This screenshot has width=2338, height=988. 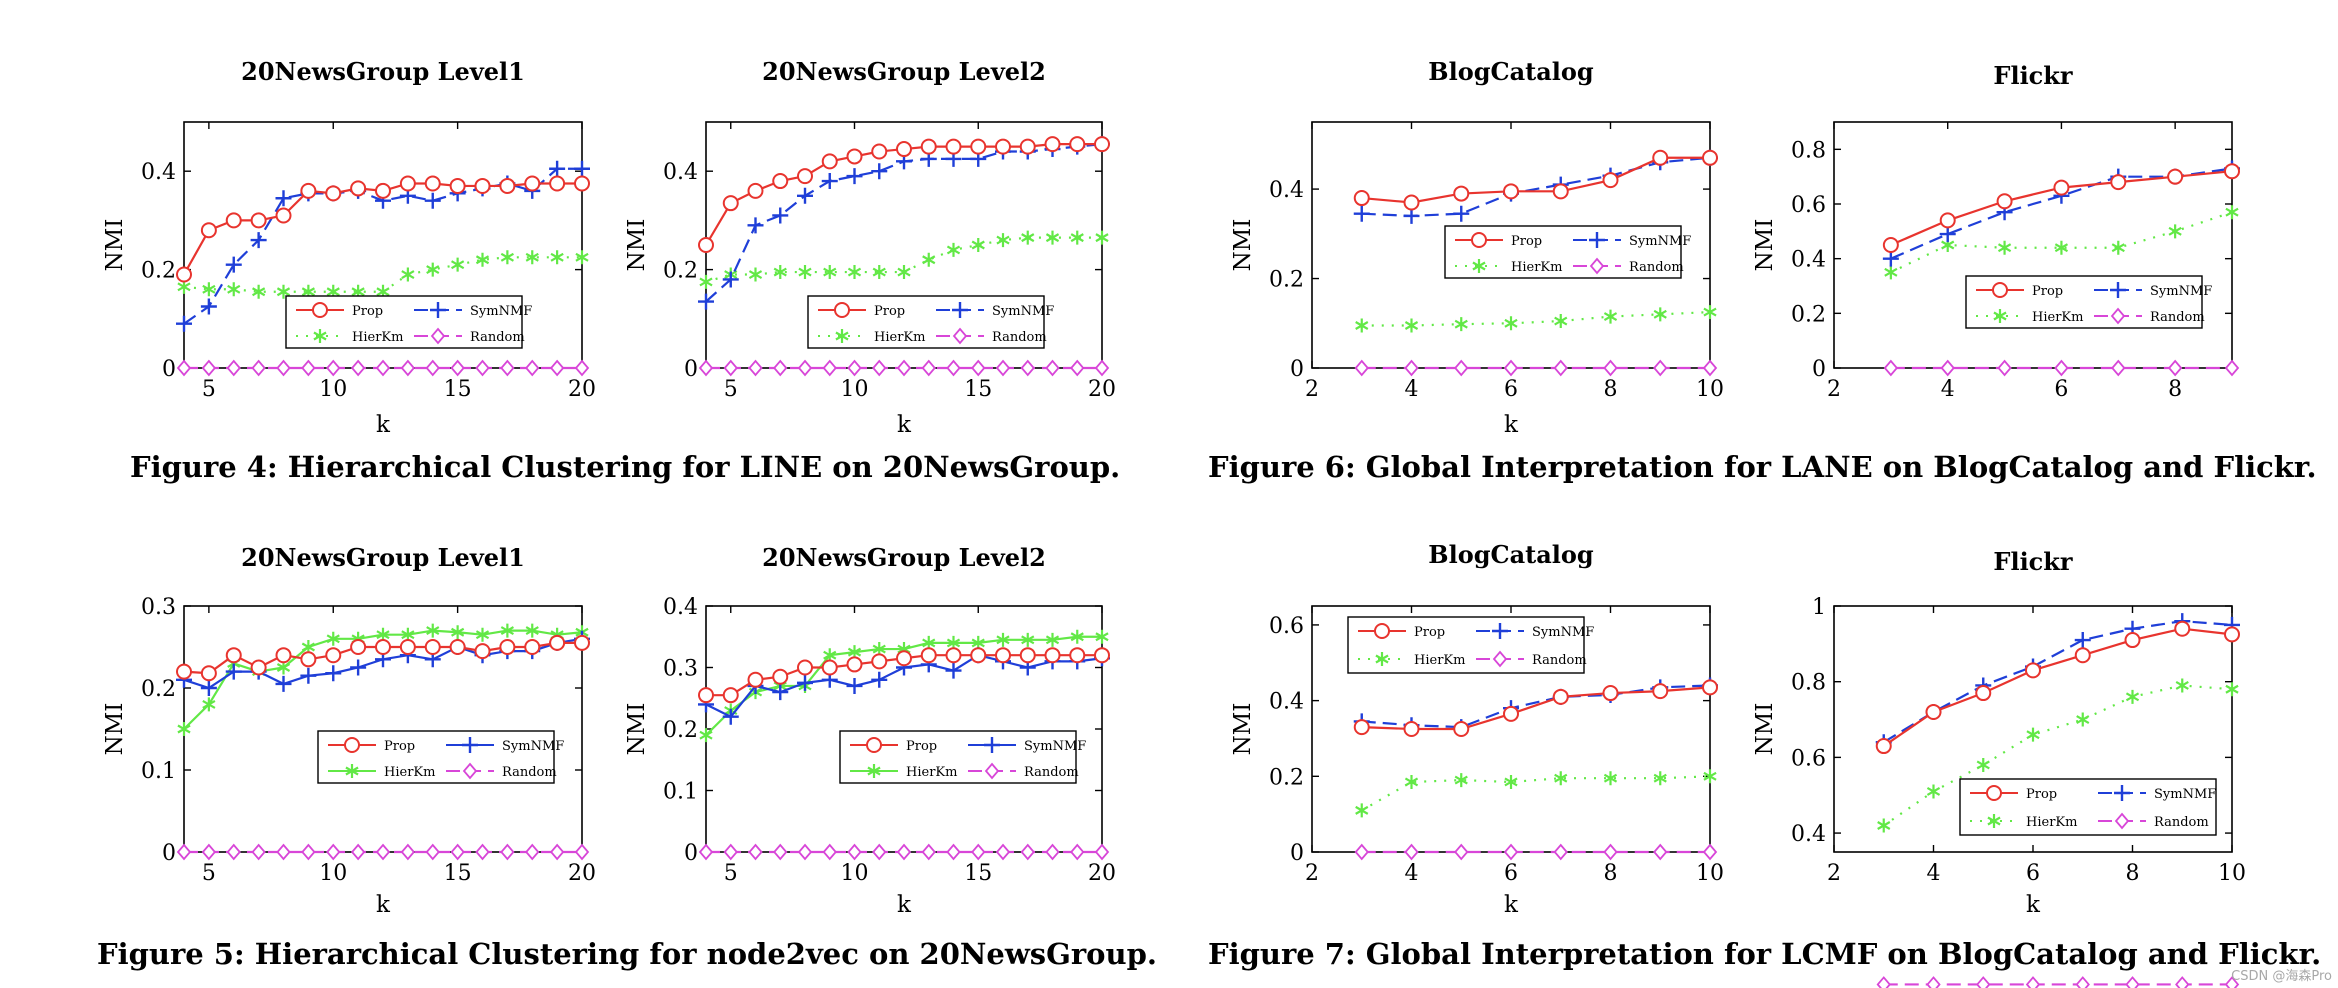 What do you see at coordinates (1051, 772) in the screenshot?
I see `legend-label-random: Random` at bounding box center [1051, 772].